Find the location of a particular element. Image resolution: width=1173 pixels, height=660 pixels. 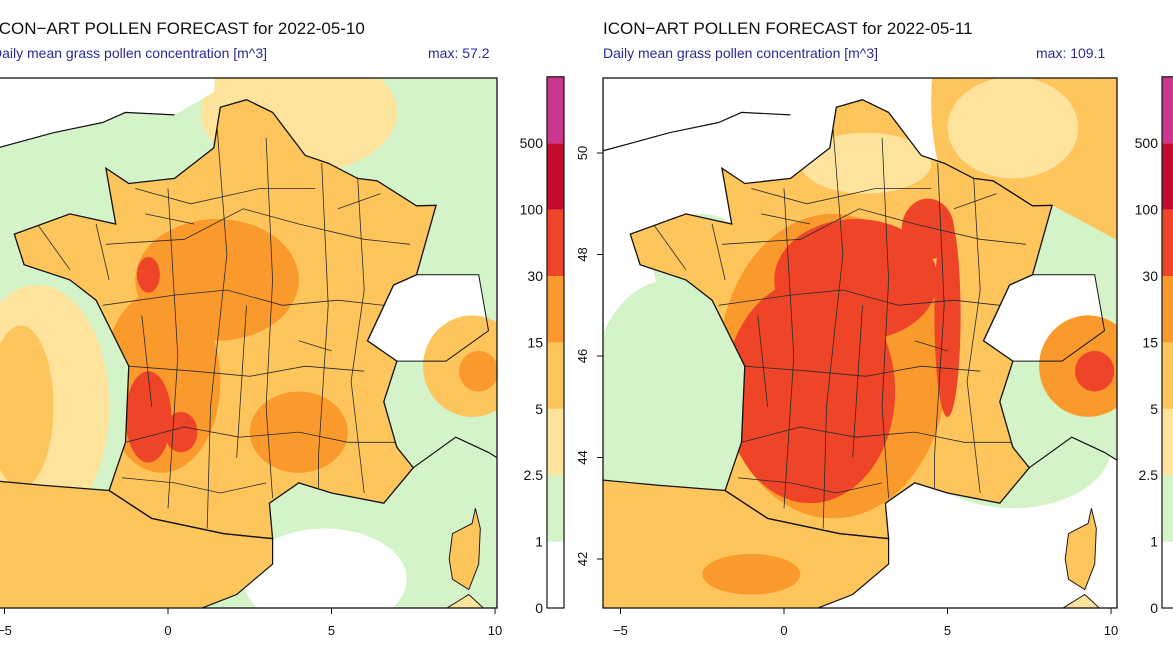

colorbar-1: 0 1 2.5 5 15 30 100 500 is located at coordinates (542, 346).